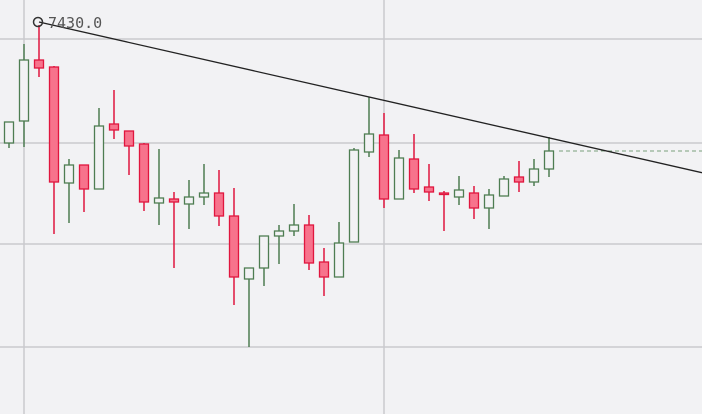 This screenshot has height=414, width=702. I want to click on trendline-anchor-handle, so click(38, 22).